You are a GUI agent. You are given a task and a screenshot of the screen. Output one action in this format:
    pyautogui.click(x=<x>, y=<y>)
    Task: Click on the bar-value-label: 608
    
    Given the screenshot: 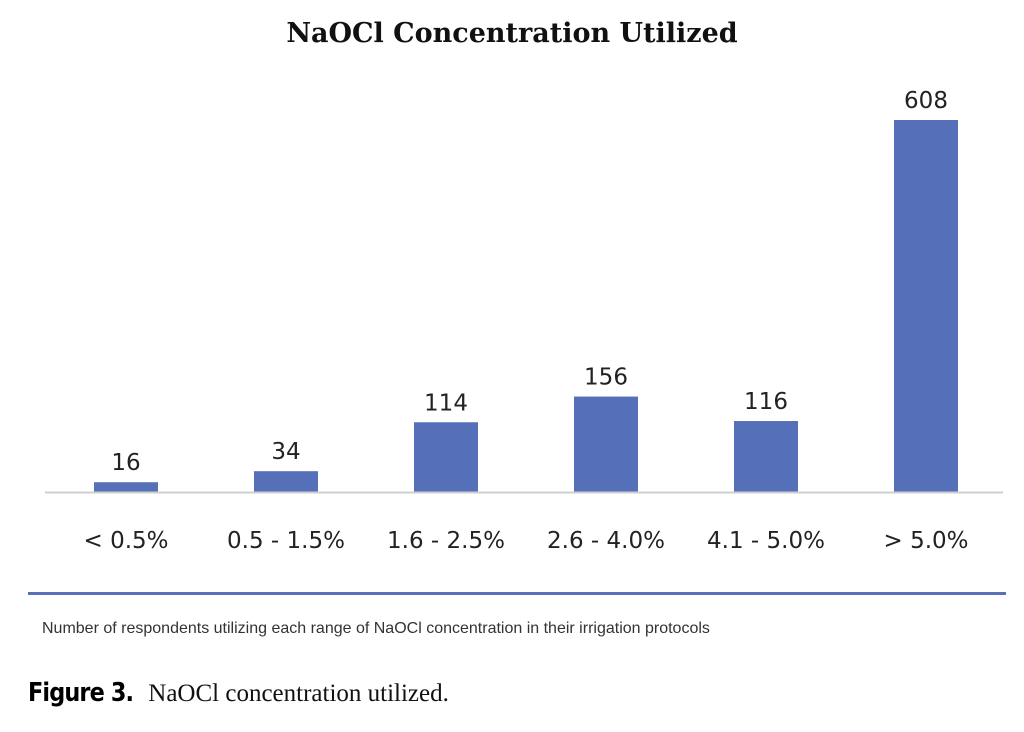 What is the action you would take?
    pyautogui.click(x=926, y=101)
    